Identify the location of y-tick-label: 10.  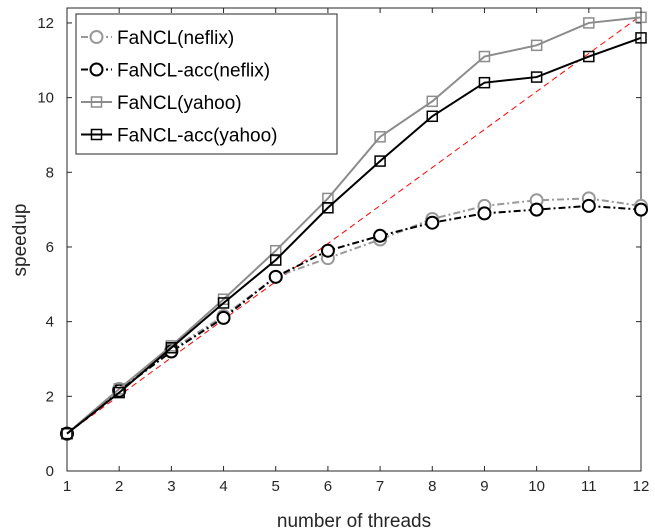
(45, 98).